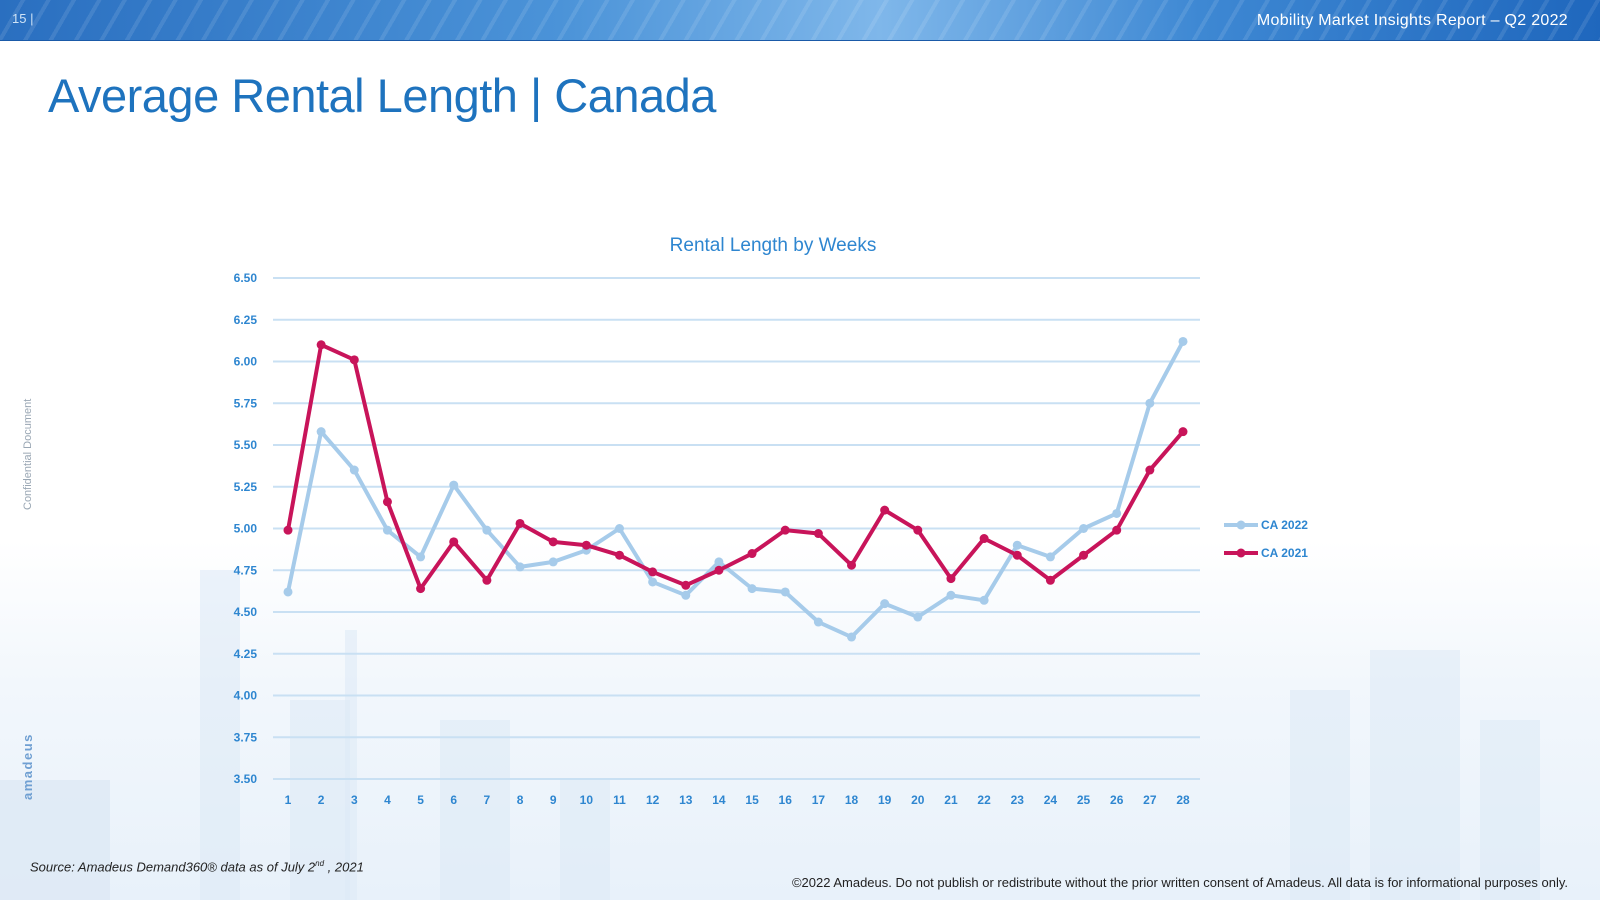 The width and height of the screenshot is (1600, 900). I want to click on y-tick-label: 3.75, so click(246, 737).